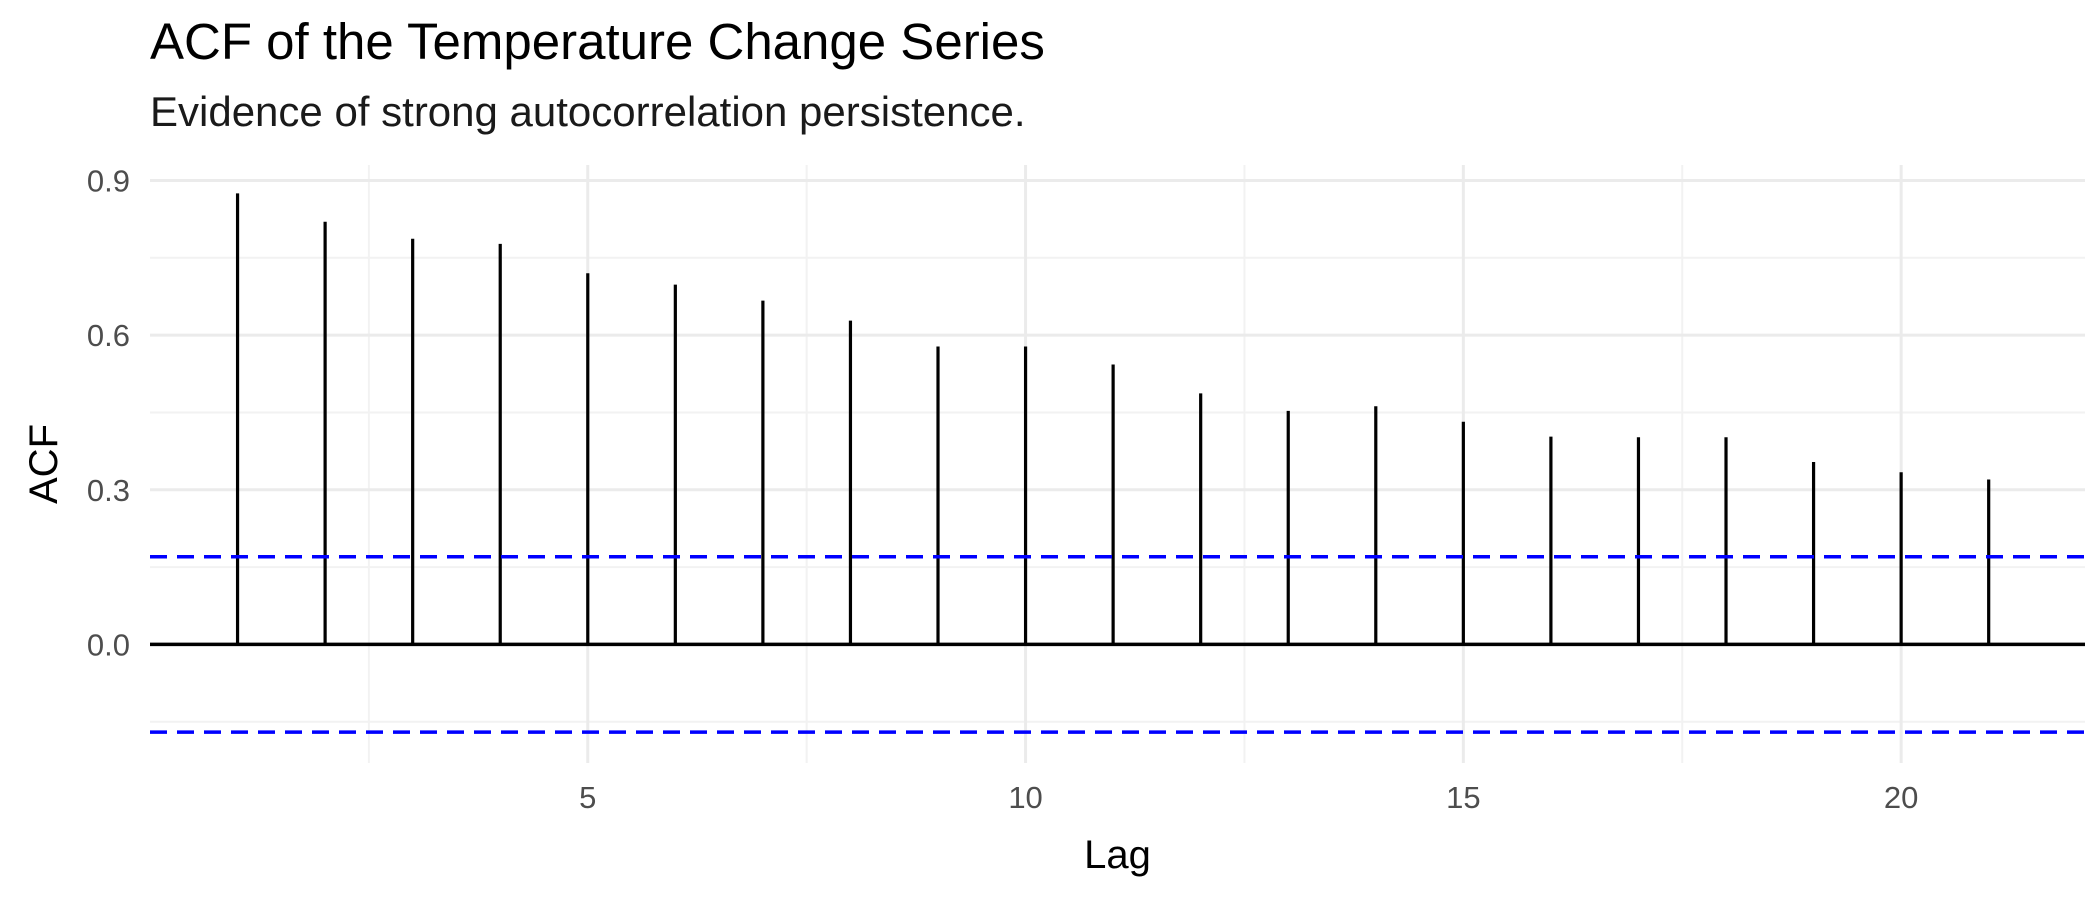 This screenshot has height=900, width=2100. I want to click on y-tick-label: 0.0, so click(108, 644).